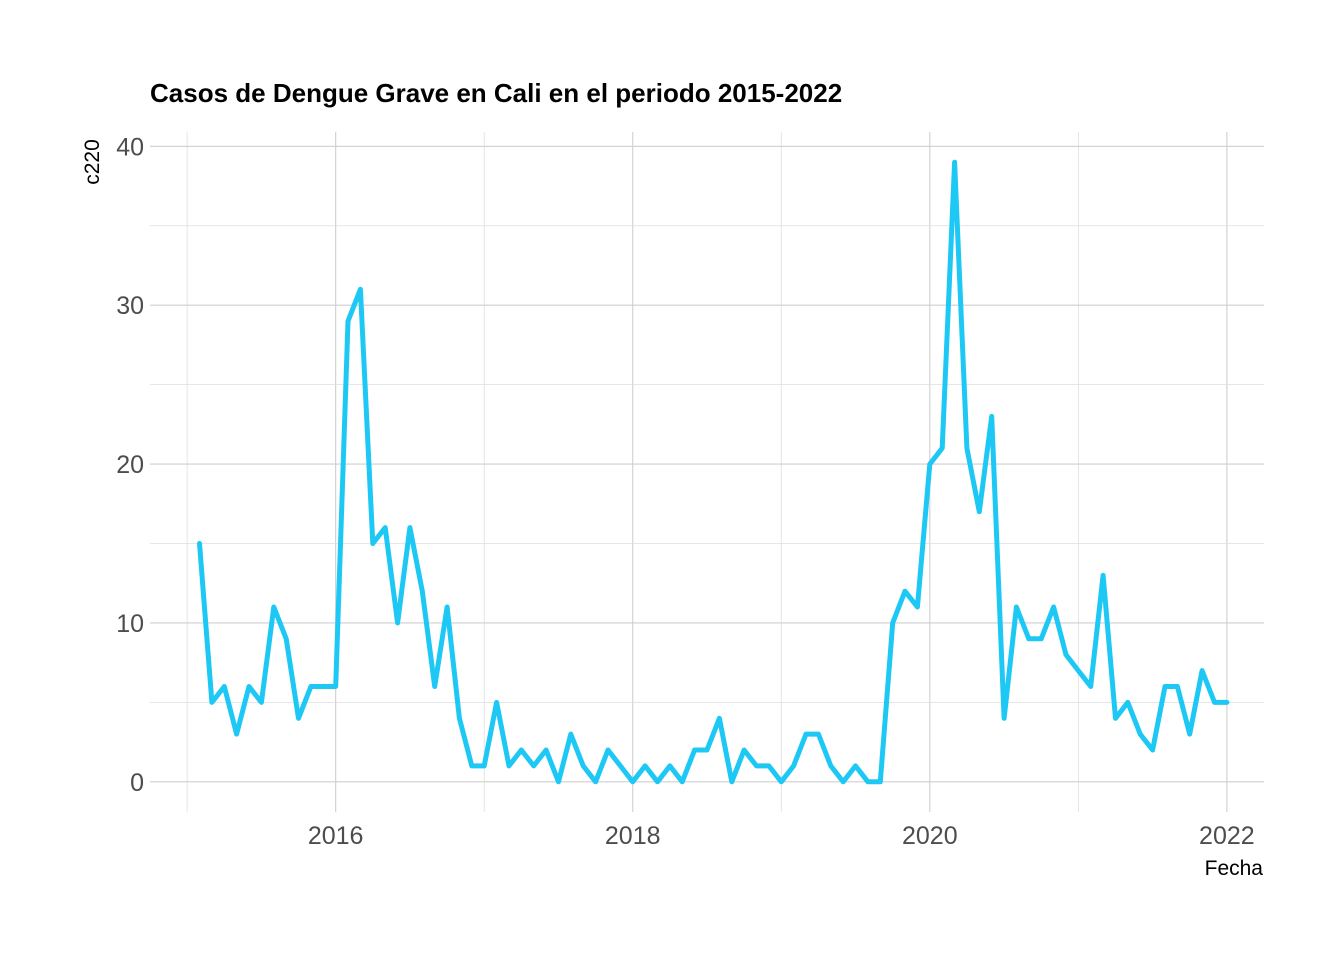 The height and width of the screenshot is (960, 1344). I want to click on x-axis-title: Fecha, so click(1234, 868).